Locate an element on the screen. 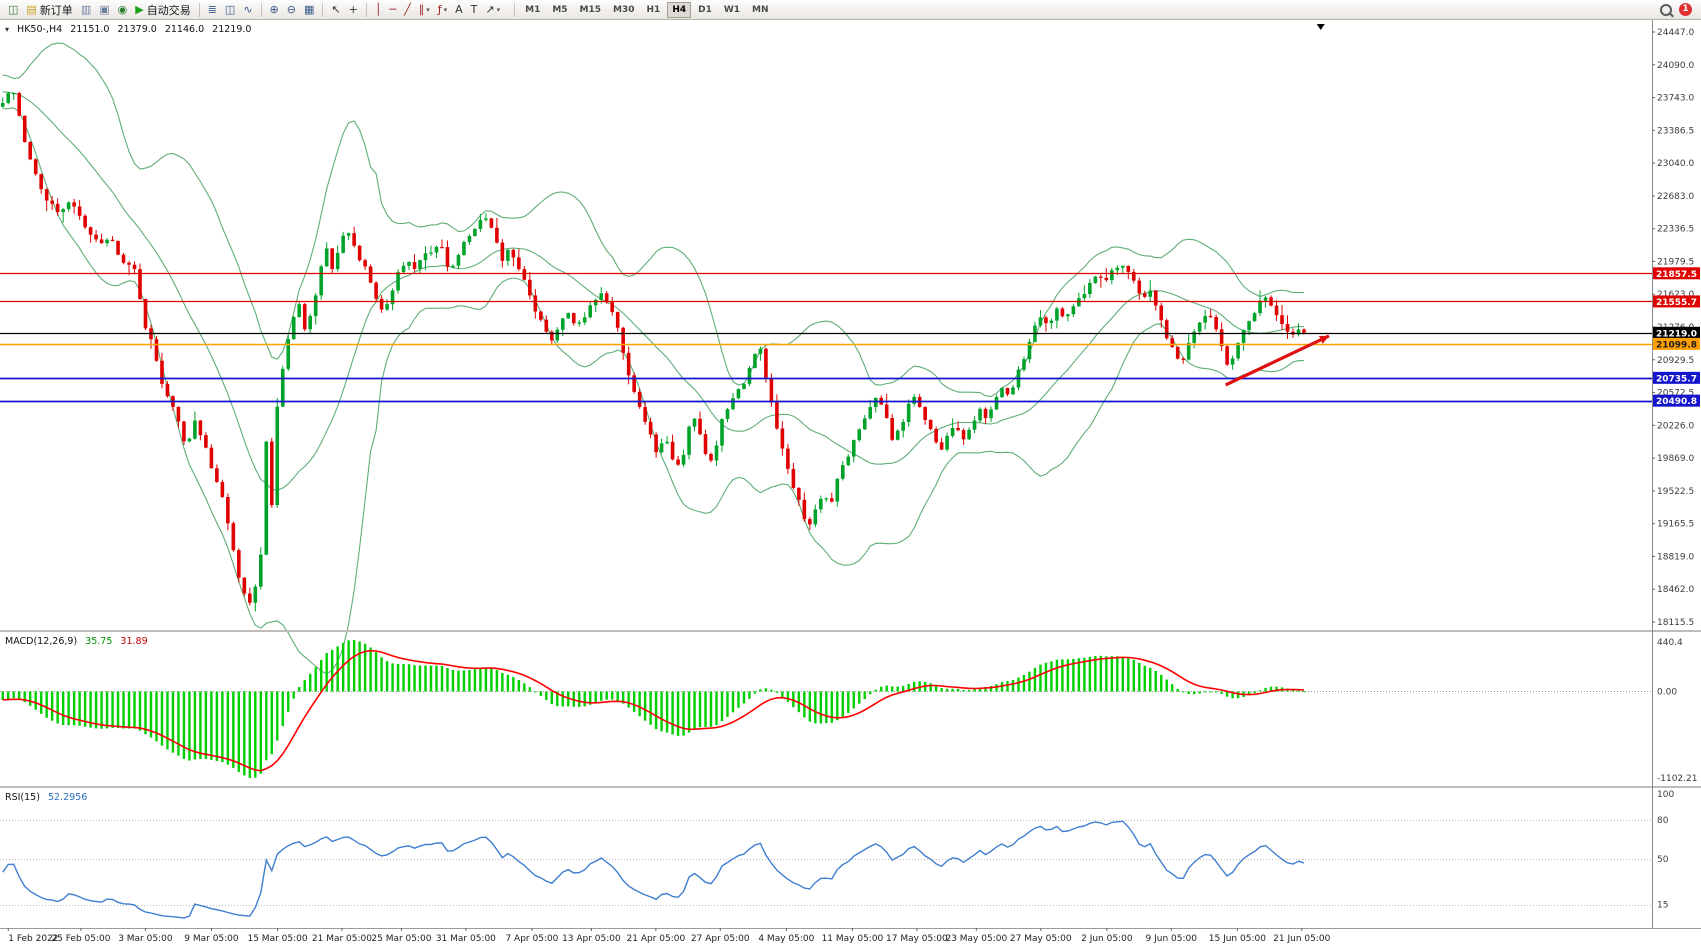  price-tag-21857.5: 21857.5 is located at coordinates (1676, 273).